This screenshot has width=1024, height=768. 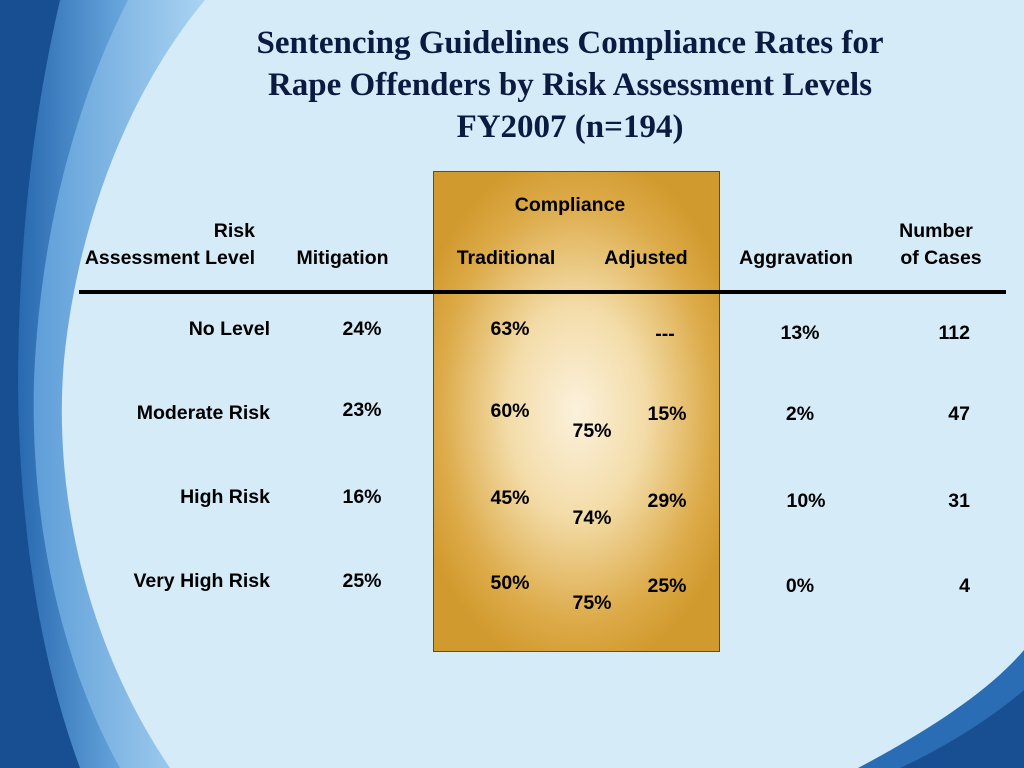 I want to click on header-mitigation: Mitigation, so click(x=342, y=258).